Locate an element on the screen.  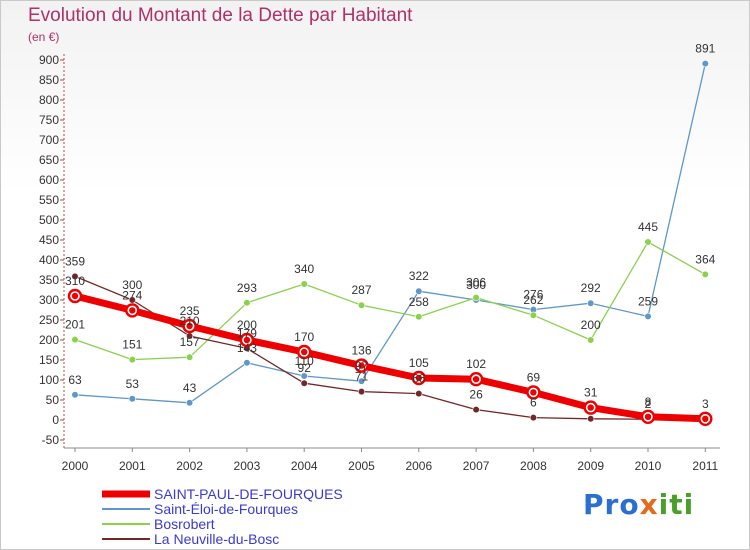
y-tick-label: 900 is located at coordinates (49, 60).